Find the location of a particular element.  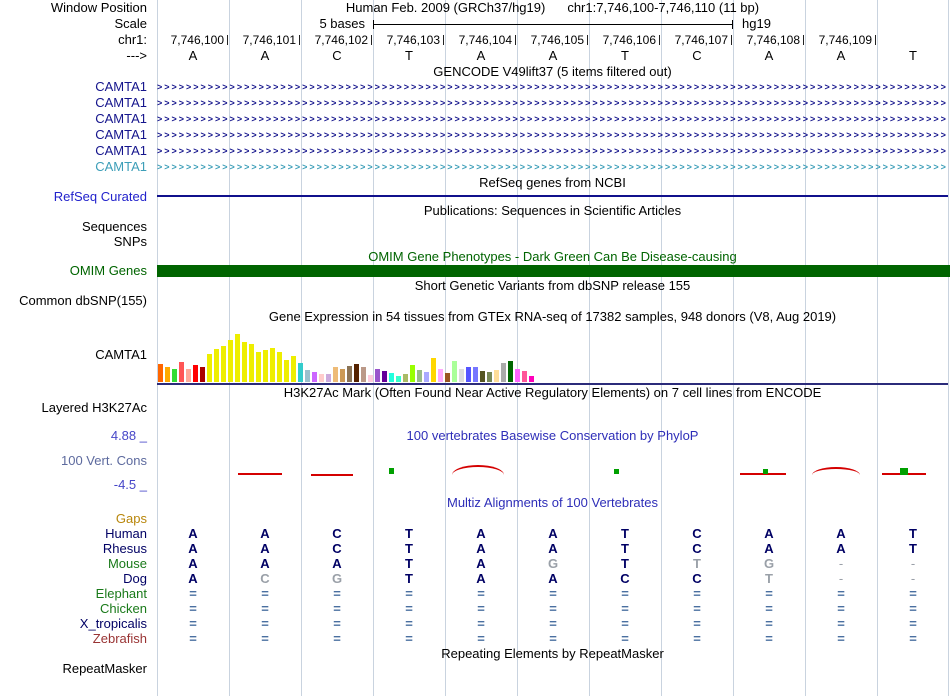

multiz-row-mouse: Mouse A A A T A G T T G - - is located at coordinates (475, 563).